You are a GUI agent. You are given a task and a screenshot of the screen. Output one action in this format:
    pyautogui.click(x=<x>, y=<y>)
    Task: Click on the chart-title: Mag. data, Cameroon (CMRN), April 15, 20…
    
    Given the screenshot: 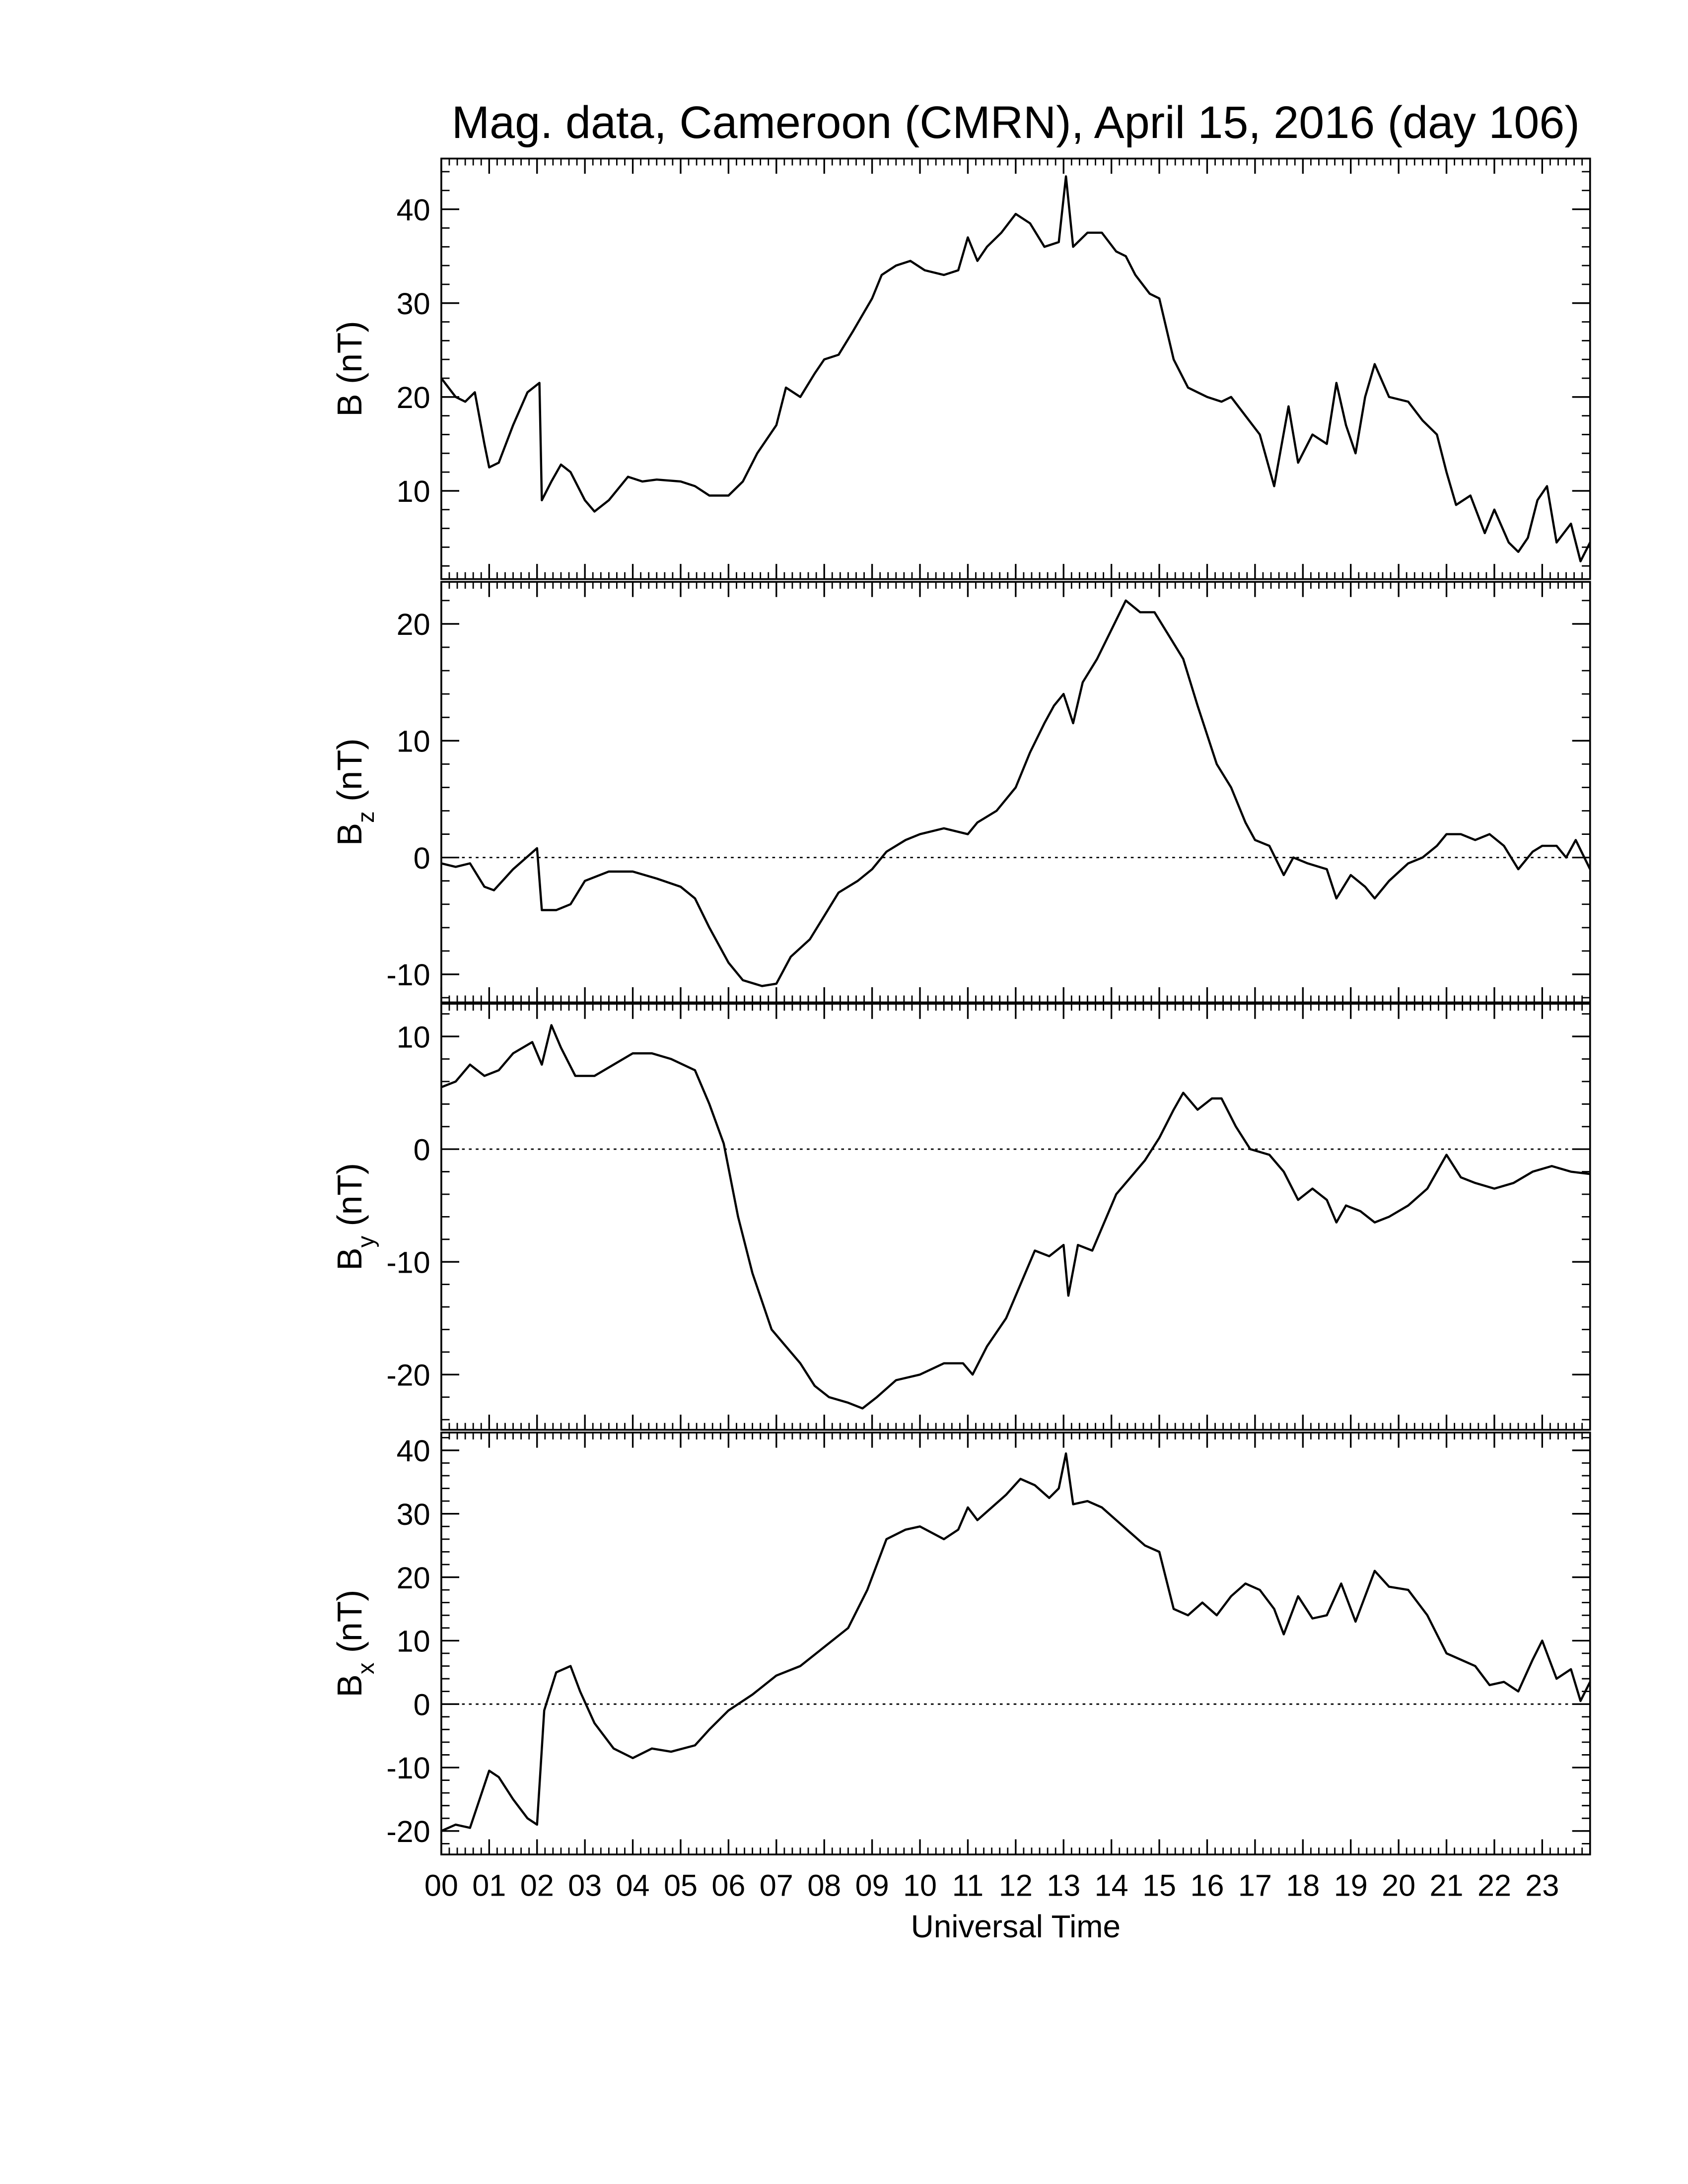 What is the action you would take?
    pyautogui.click(x=1016, y=122)
    